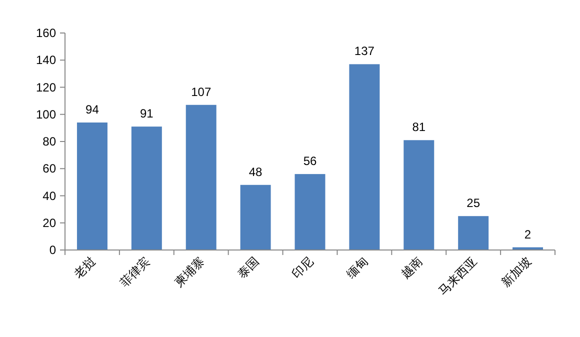 The height and width of the screenshot is (337, 580). What do you see at coordinates (528, 234) in the screenshot?
I see `data-label: 2` at bounding box center [528, 234].